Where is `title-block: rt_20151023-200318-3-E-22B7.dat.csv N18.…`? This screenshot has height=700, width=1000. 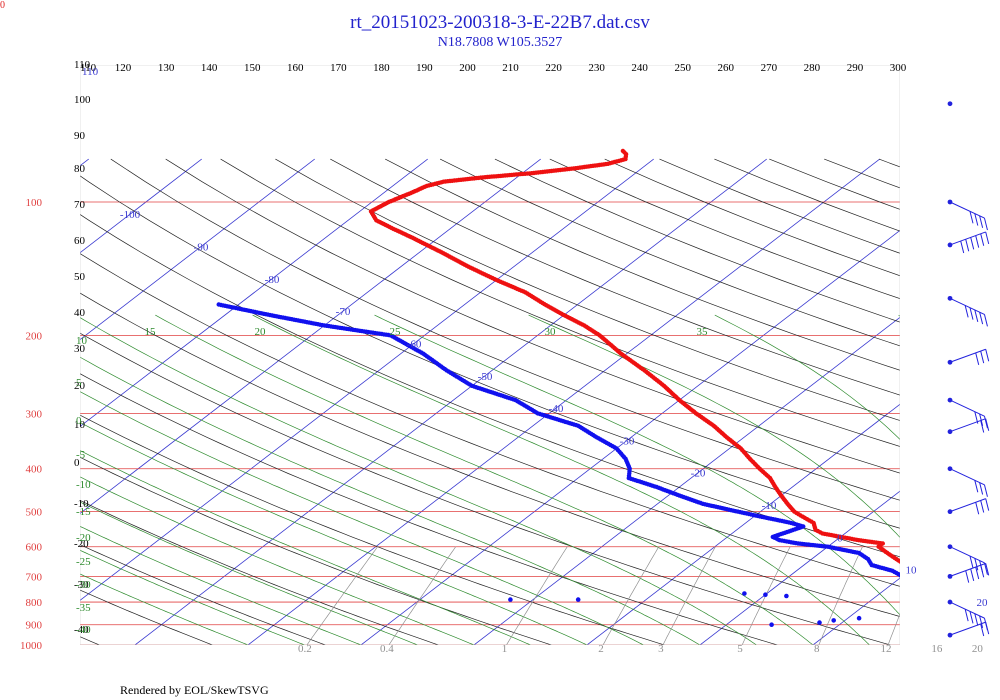
title-block: rt_20151023-200318-3-E-22B7.dat.csv N18.… is located at coordinates (500, 32).